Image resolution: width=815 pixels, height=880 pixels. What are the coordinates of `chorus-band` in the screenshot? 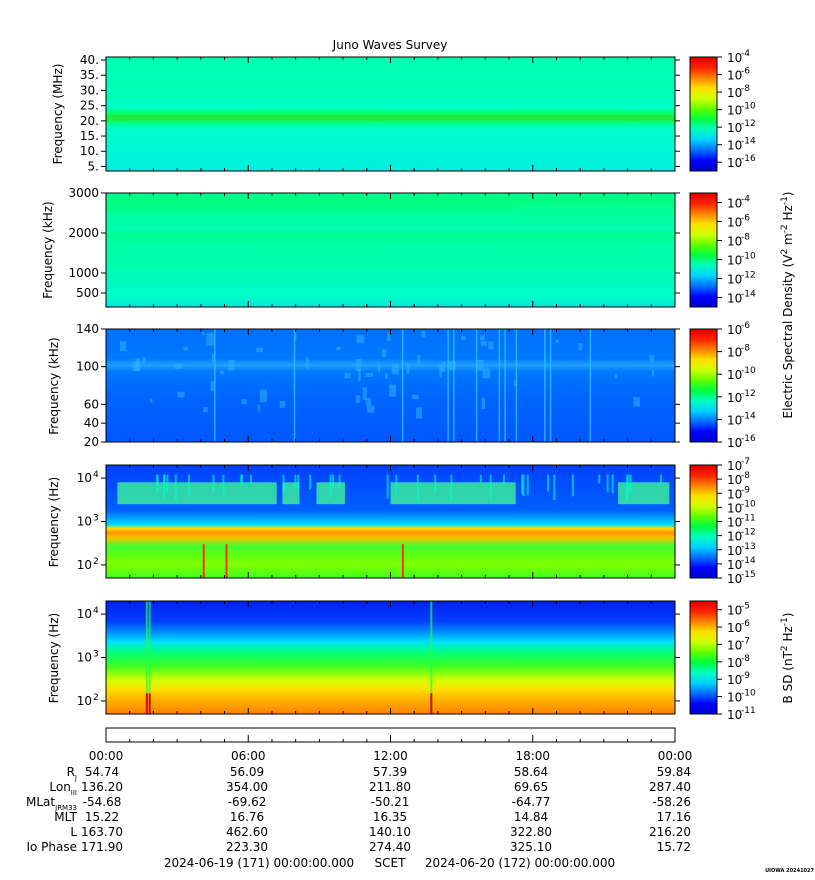 It's located at (291, 493).